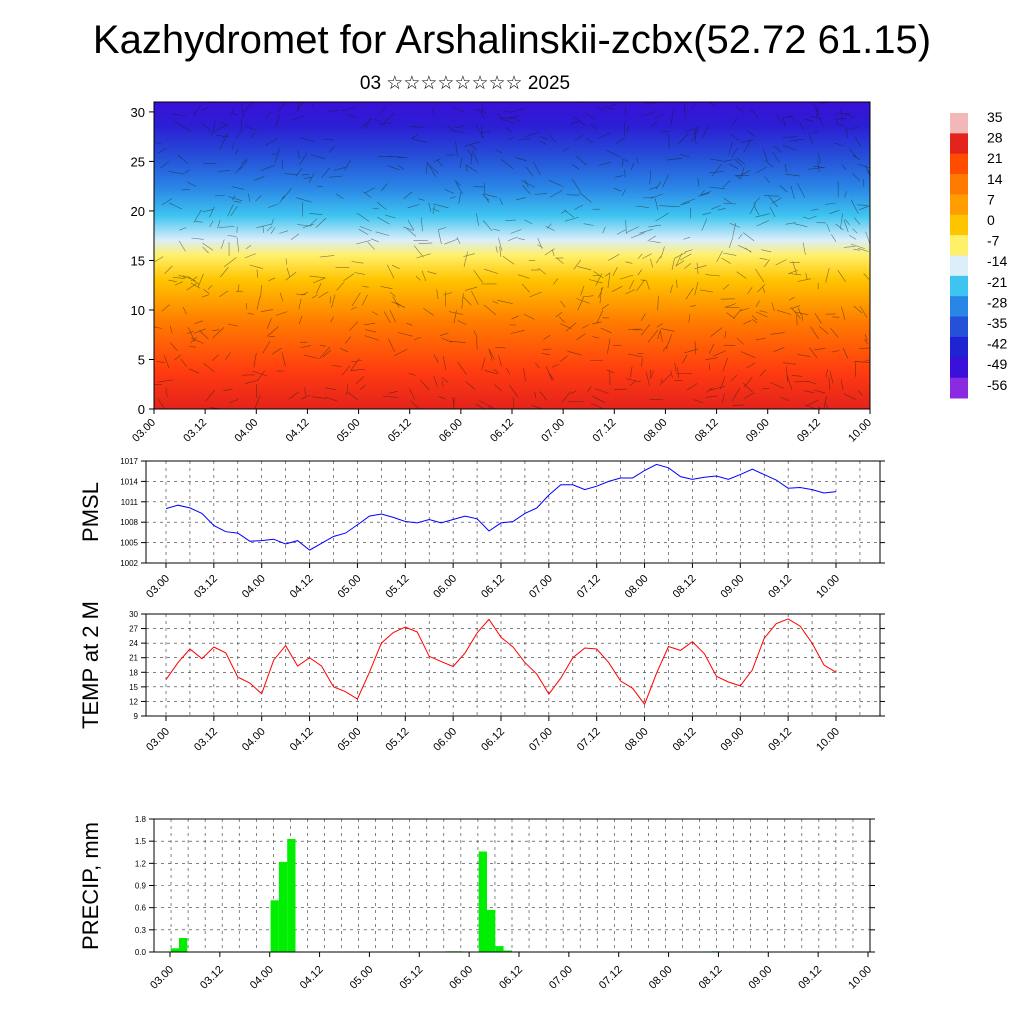  I want to click on ytick-label: 0.9, so click(141, 886).